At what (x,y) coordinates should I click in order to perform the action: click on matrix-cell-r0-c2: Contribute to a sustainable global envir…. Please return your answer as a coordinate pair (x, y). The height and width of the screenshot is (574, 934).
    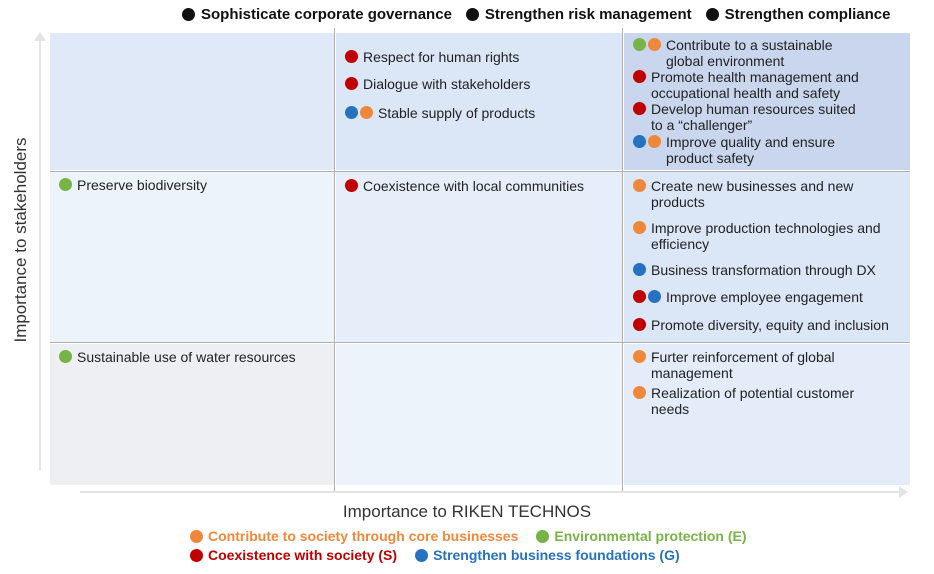
    Looking at the image, I should click on (767, 101).